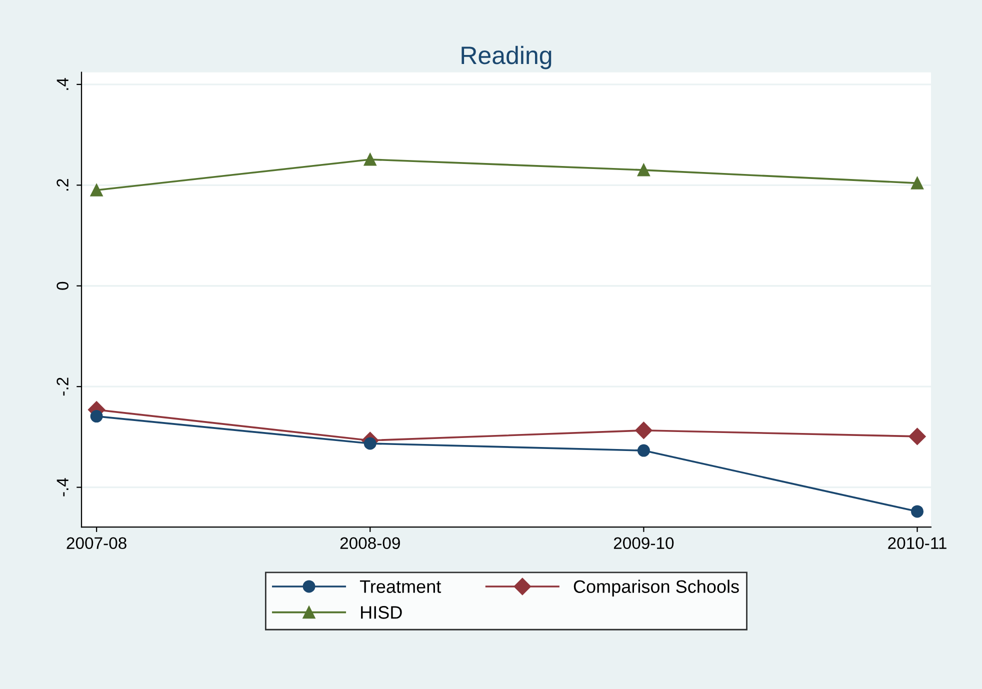 The height and width of the screenshot is (689, 982). I want to click on y-tick-label: -.2, so click(62, 387).